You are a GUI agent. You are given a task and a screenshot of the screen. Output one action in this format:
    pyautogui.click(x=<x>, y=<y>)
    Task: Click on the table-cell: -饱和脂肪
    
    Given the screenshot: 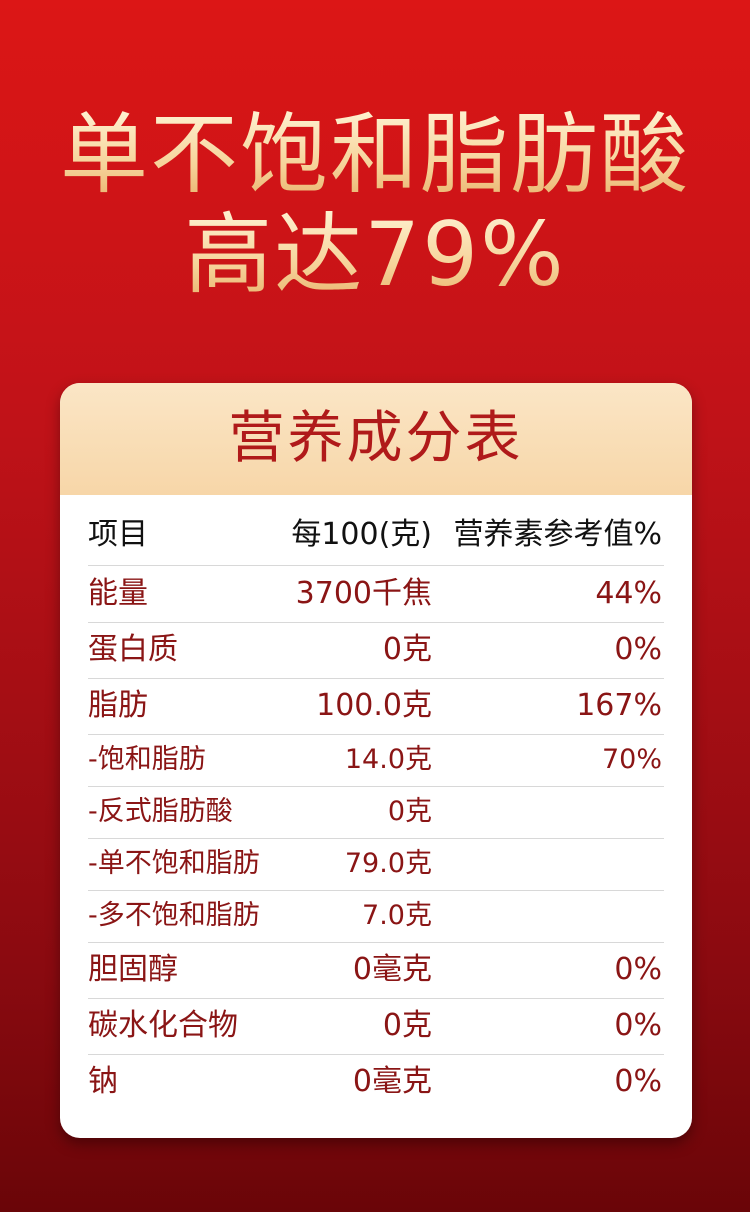 What is the action you would take?
    pyautogui.click(x=147, y=759)
    